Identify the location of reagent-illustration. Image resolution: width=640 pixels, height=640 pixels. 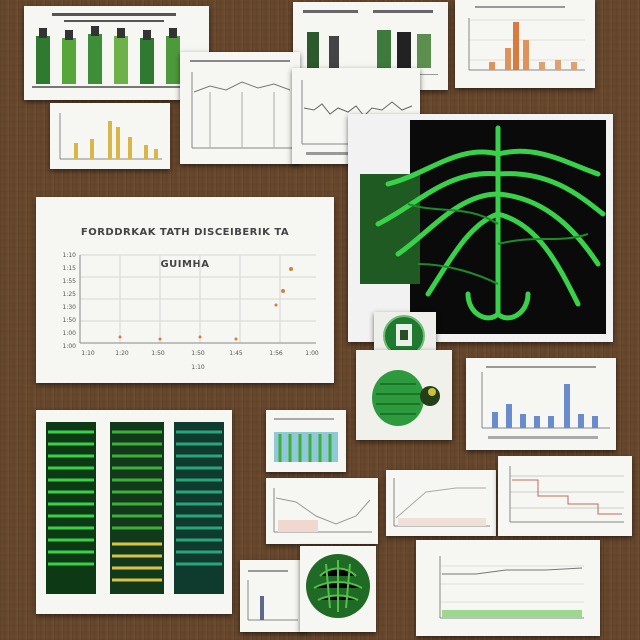
(370, 42).